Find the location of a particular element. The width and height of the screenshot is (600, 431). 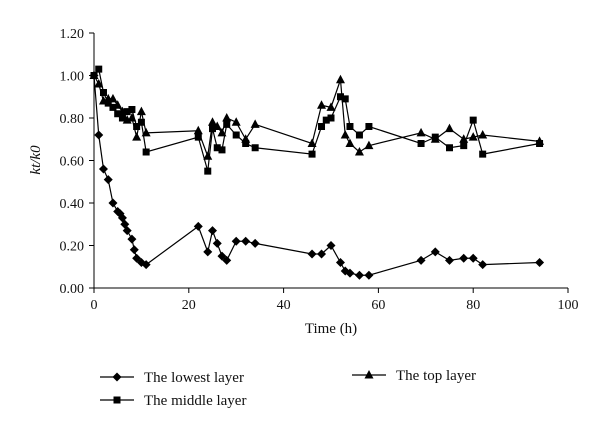

legend-item-the-middle-layer: The middle layer is located at coordinates (173, 401).